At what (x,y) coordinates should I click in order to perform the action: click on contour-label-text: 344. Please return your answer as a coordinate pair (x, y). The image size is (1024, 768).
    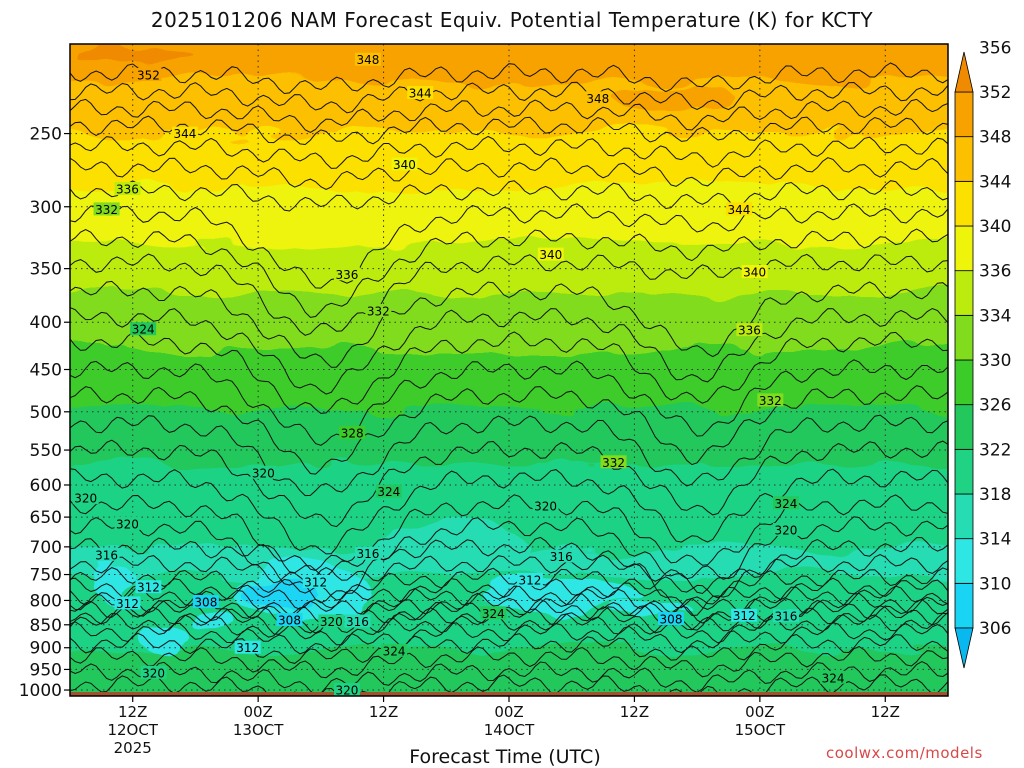
    Looking at the image, I should click on (738, 210).